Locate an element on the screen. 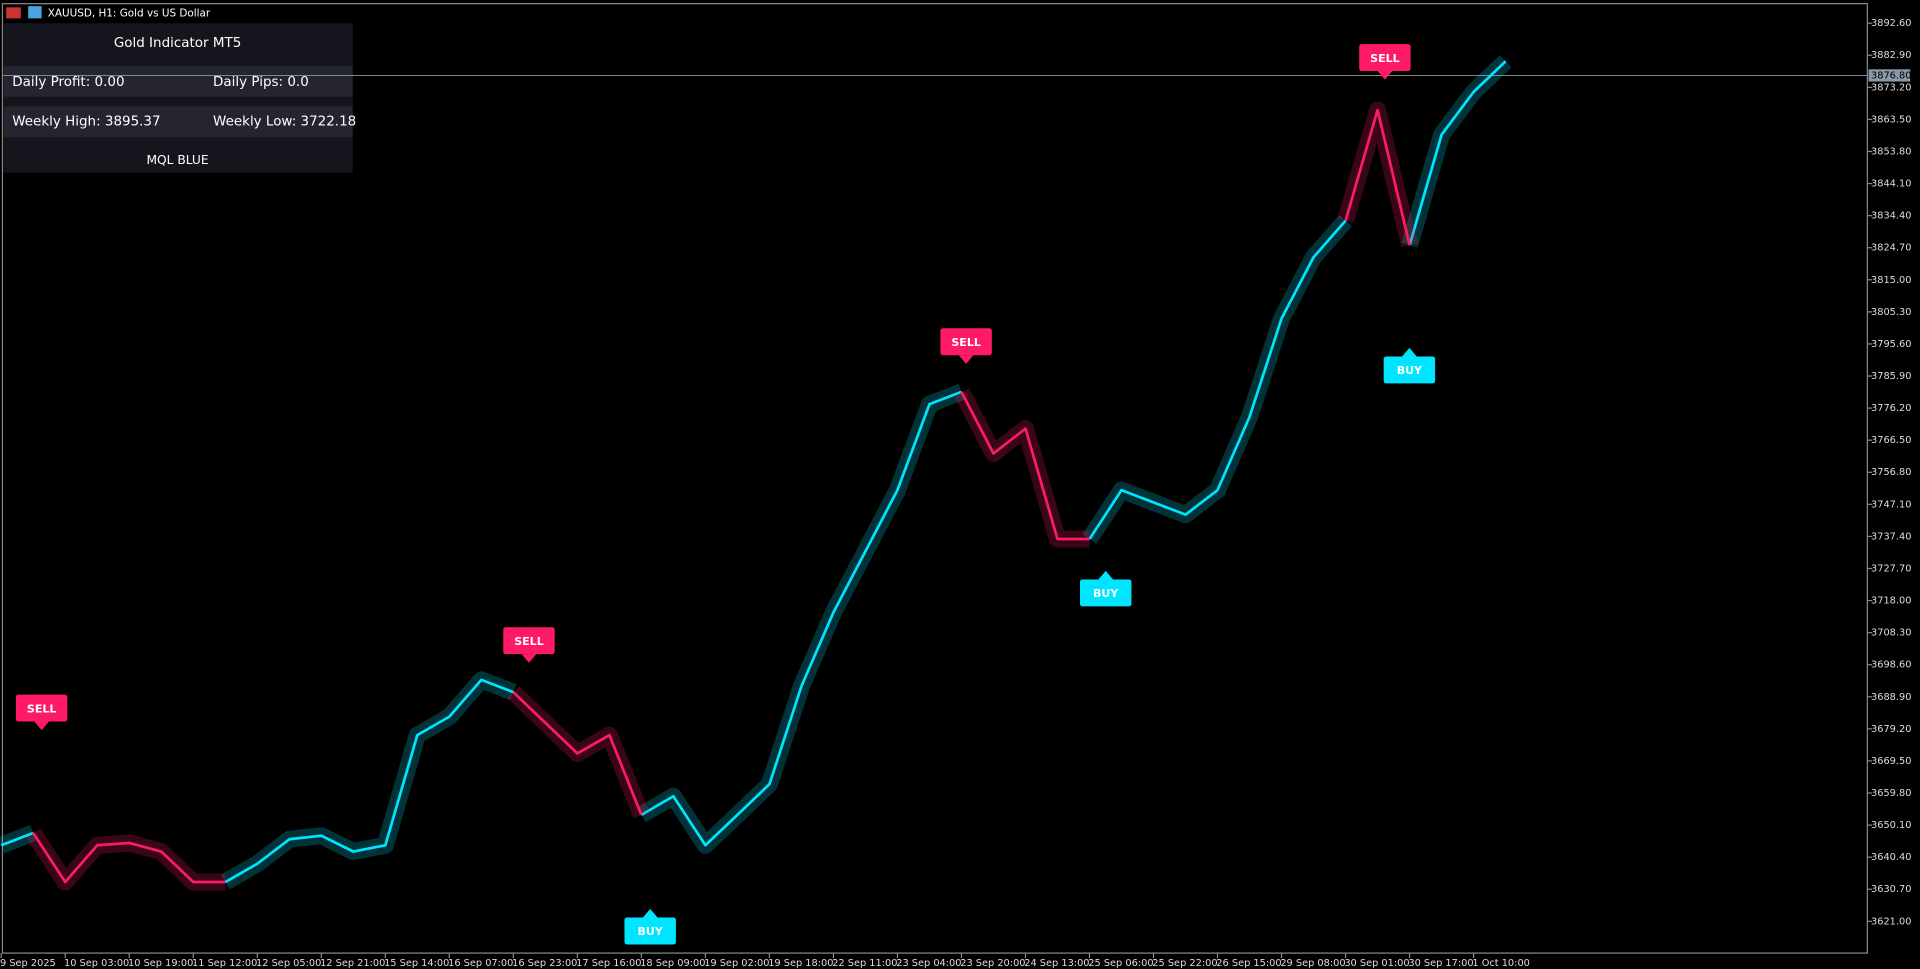 The width and height of the screenshot is (1920, 969). x-tick-label: 16 Sep 23:00 is located at coordinates (544, 963).